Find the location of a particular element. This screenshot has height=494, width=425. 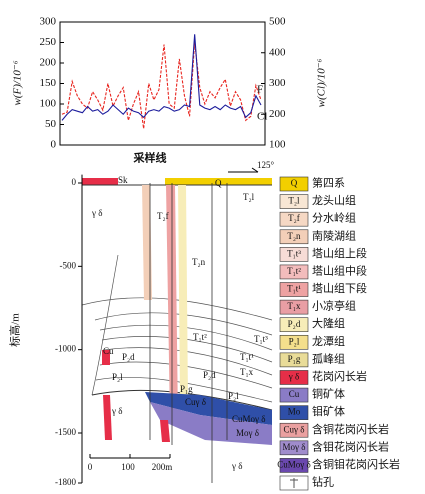

legend-label: 塔山组下段 is located at coordinates (339, 288).